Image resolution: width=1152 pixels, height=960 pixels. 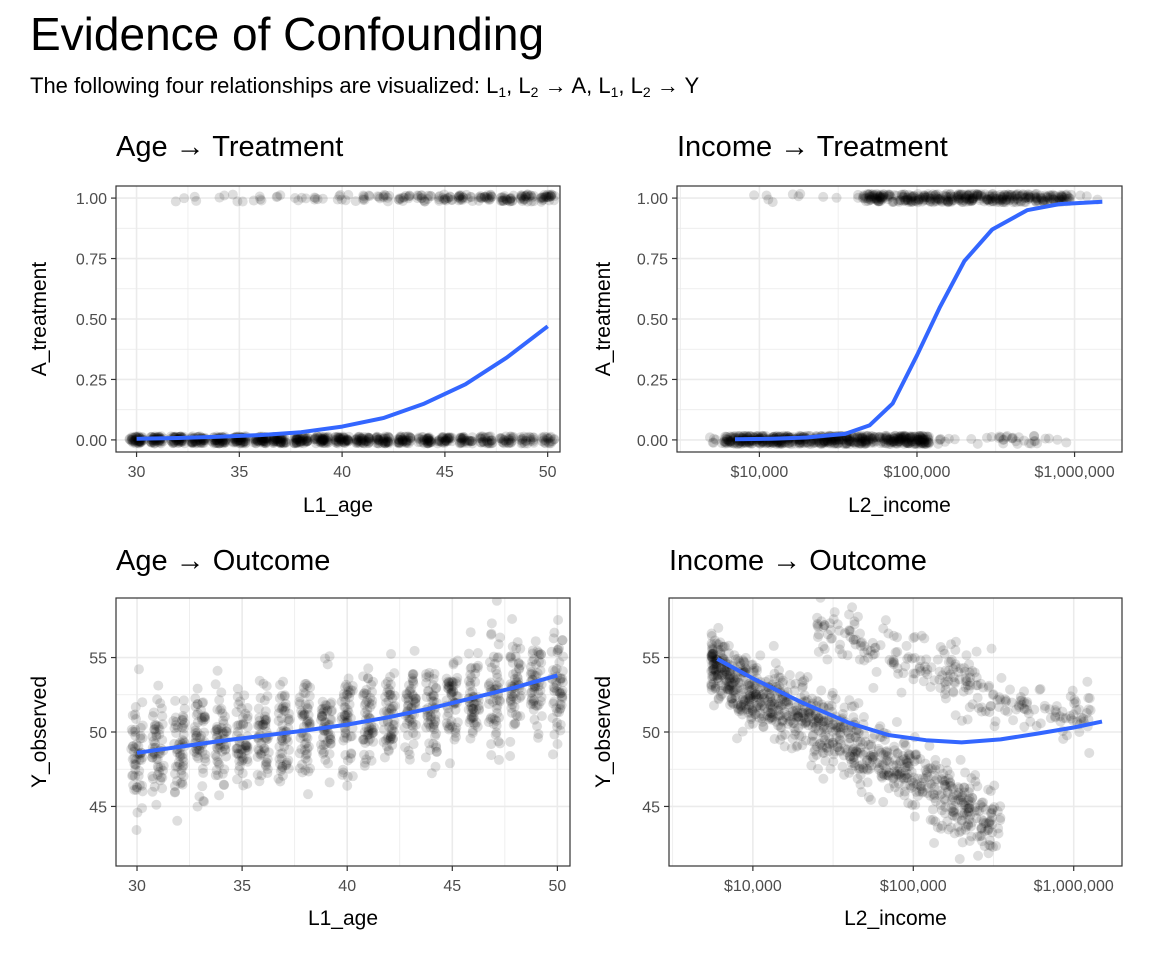 I want to click on panel-title: Income → Treatment, so click(x=812, y=147).